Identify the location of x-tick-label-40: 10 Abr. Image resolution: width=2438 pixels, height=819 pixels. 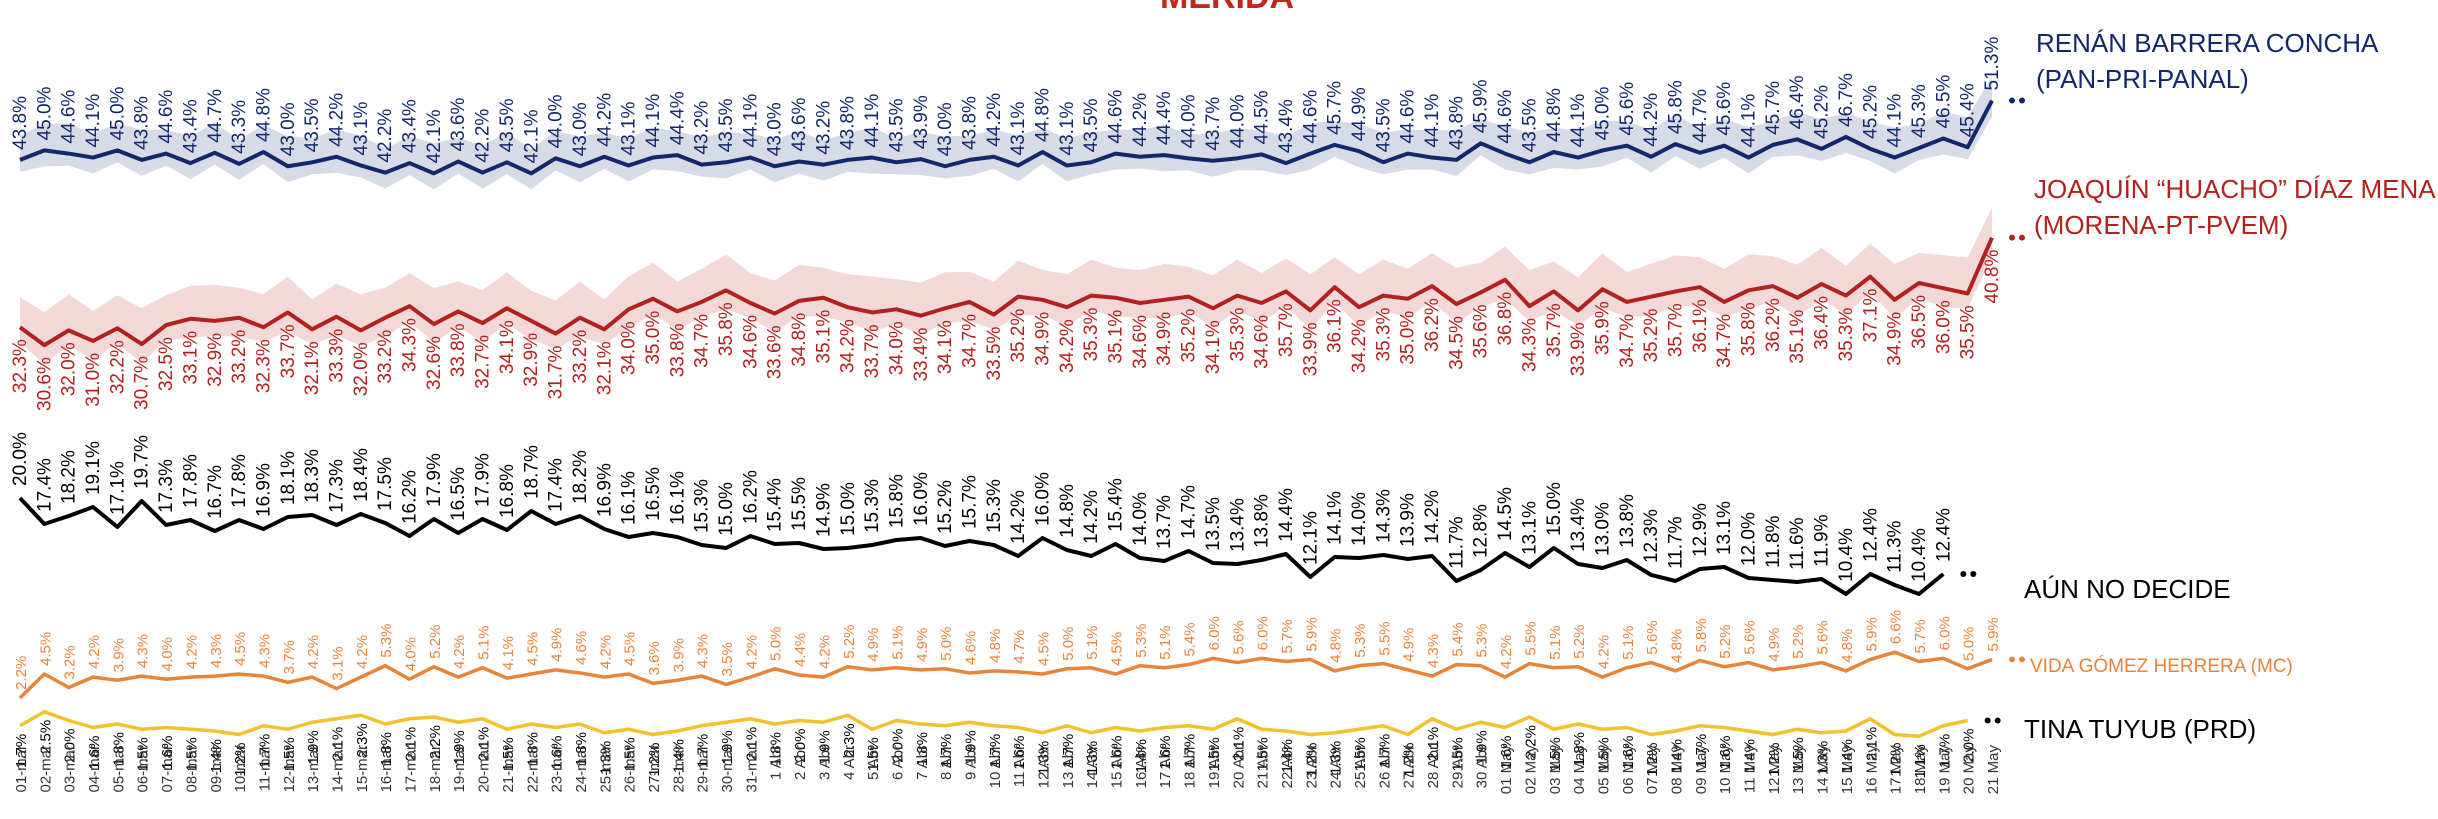
(995, 766).